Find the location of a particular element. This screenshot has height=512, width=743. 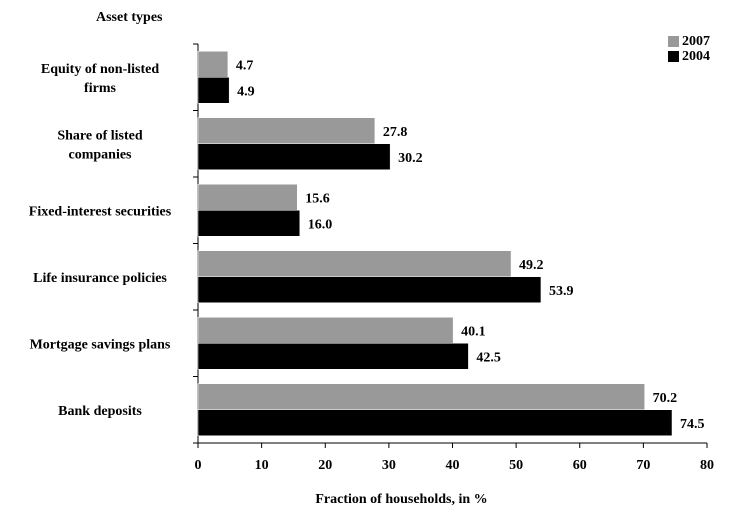

category-label-4: Mortgage savings plans is located at coordinates (100, 344).